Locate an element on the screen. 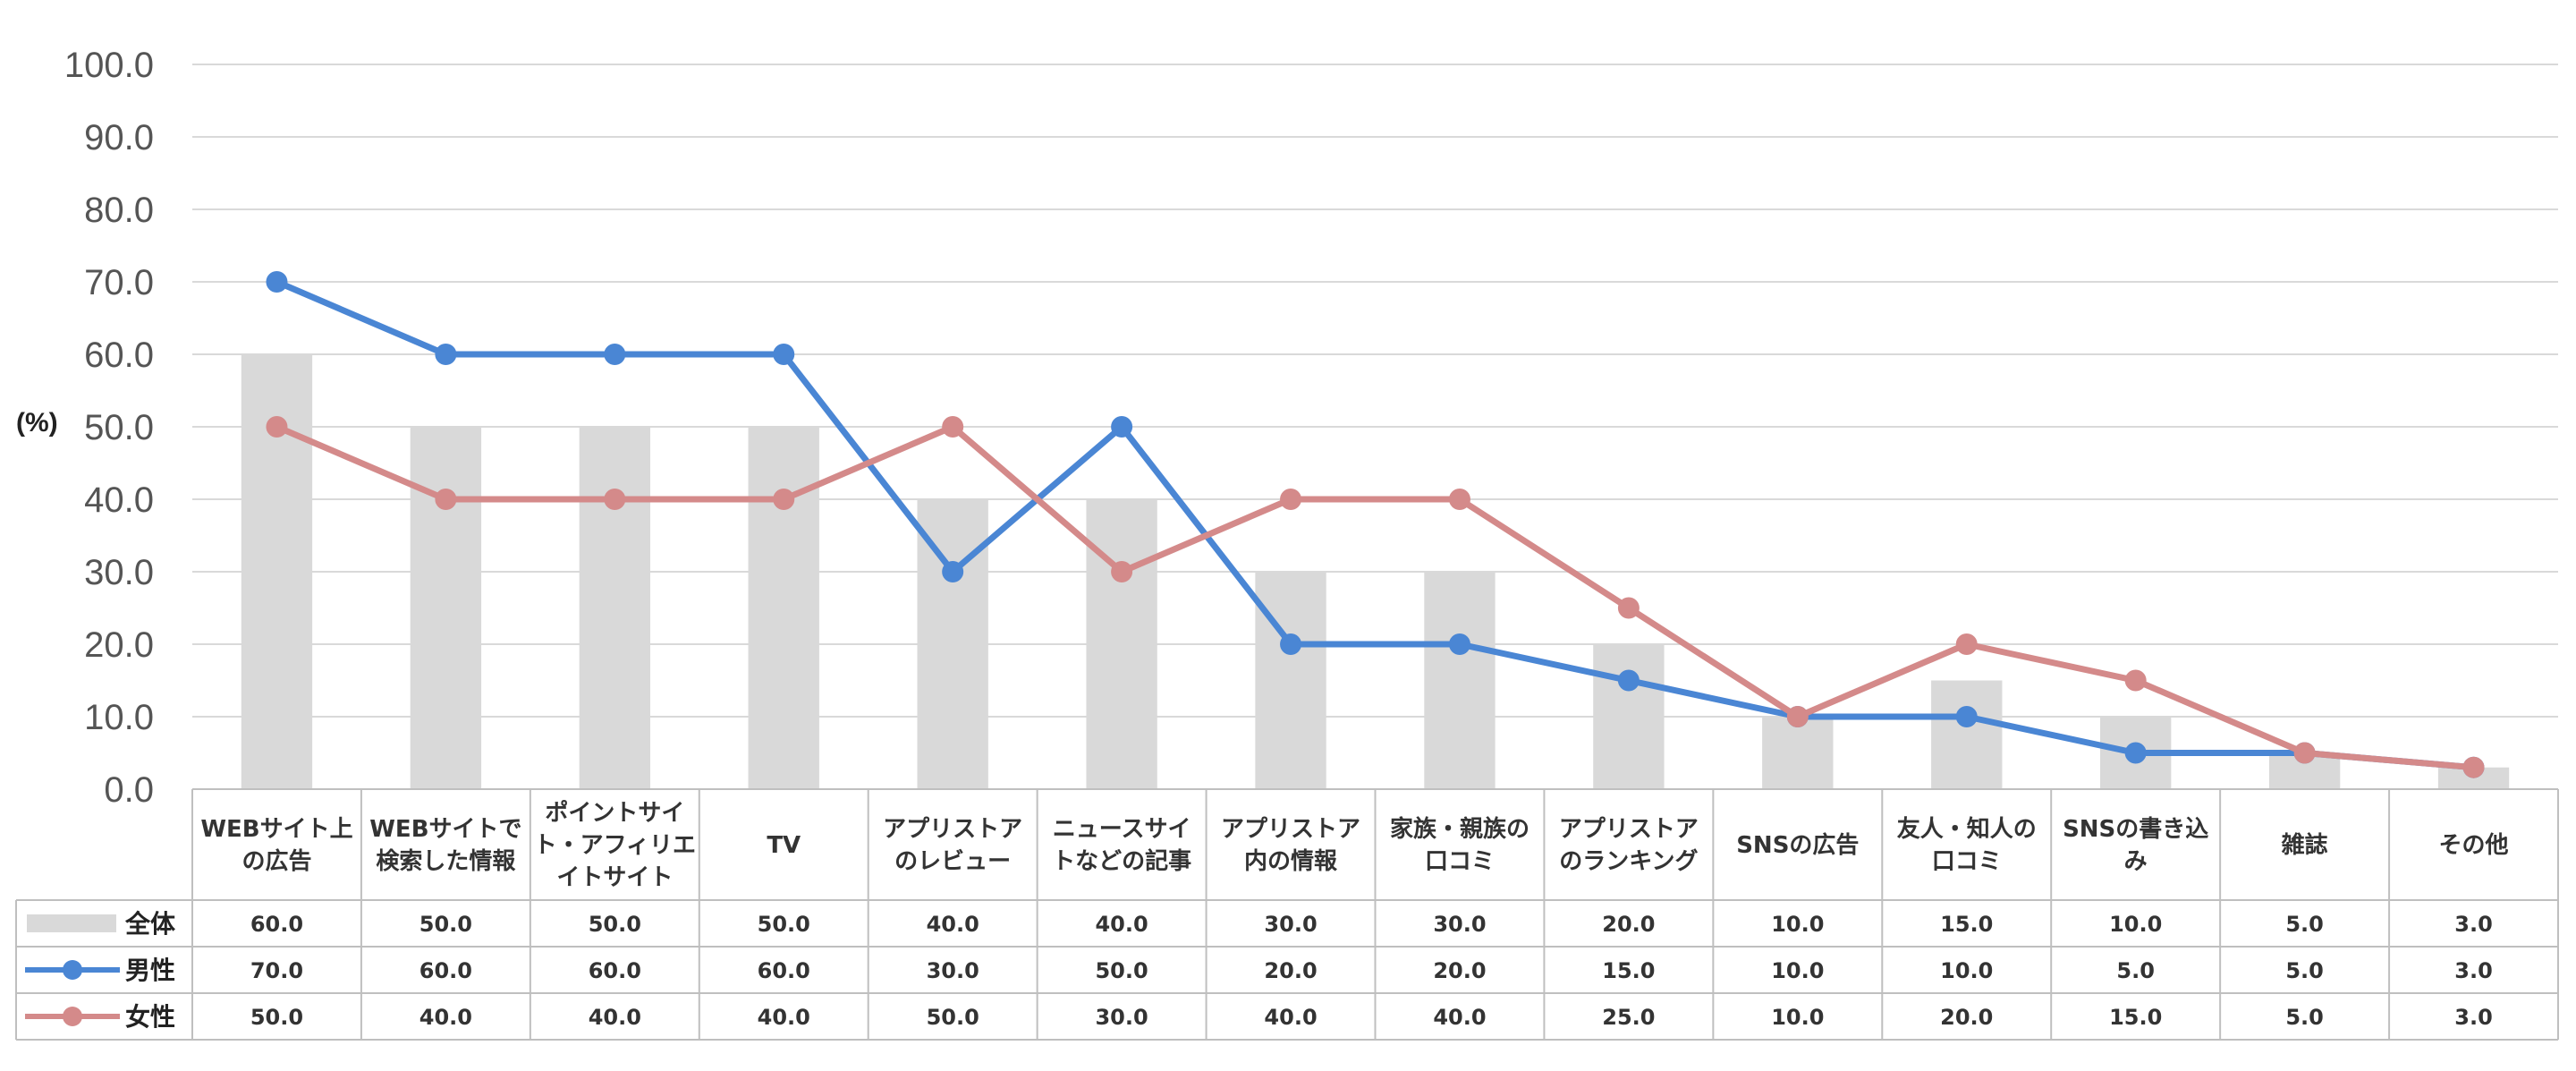 Image resolution: width=2576 pixels, height=1071 pixels. category-label: WEBサイトで is located at coordinates (445, 829).